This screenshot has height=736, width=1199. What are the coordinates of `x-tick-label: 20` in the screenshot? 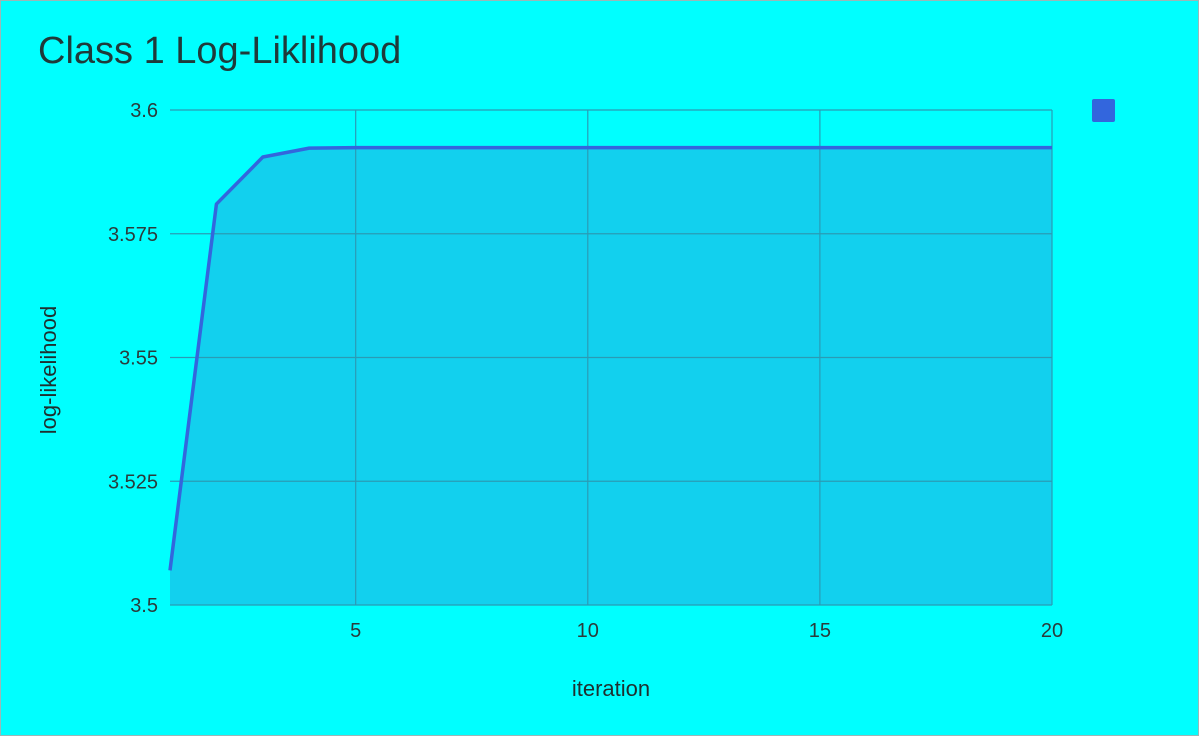 It's located at (1052, 631).